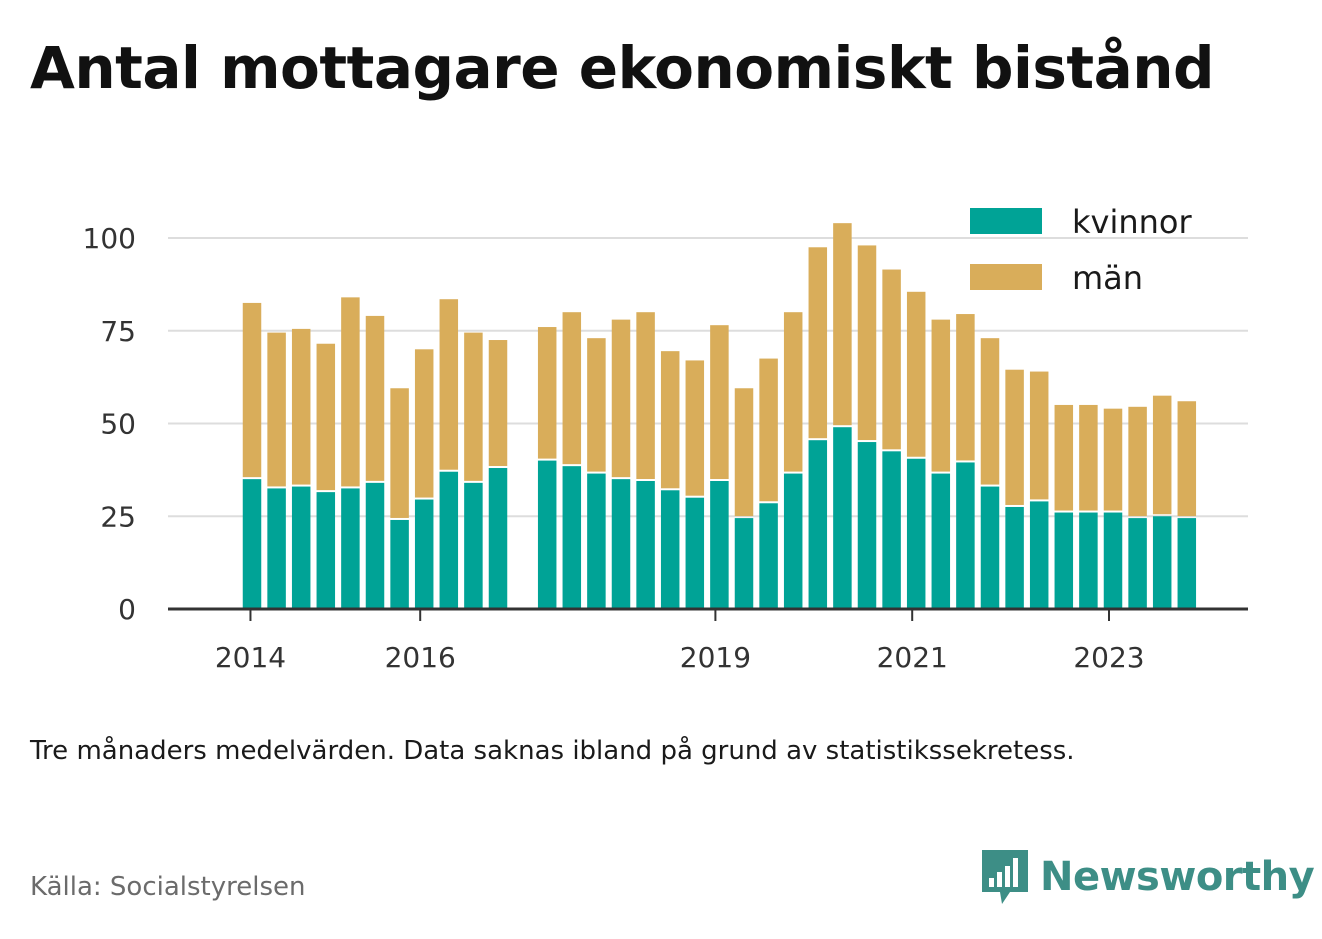 This screenshot has height=939, width=1322. What do you see at coordinates (1132, 222) in the screenshot?
I see `legend-label-kvinnor: kvinnor` at bounding box center [1132, 222].